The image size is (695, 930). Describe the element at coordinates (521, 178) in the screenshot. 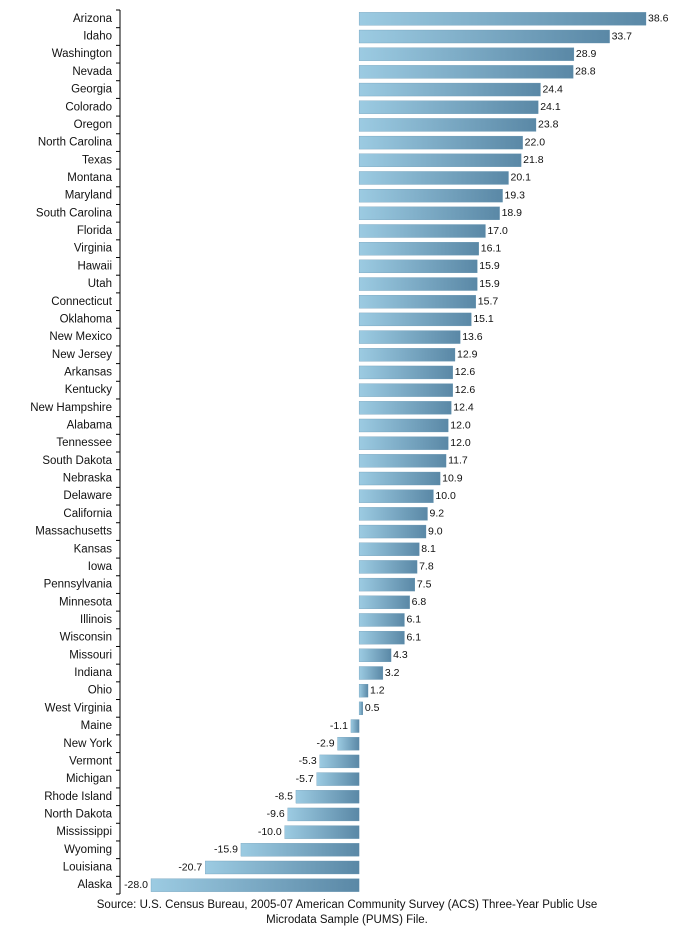

I see `value-label: 20.1` at that location.